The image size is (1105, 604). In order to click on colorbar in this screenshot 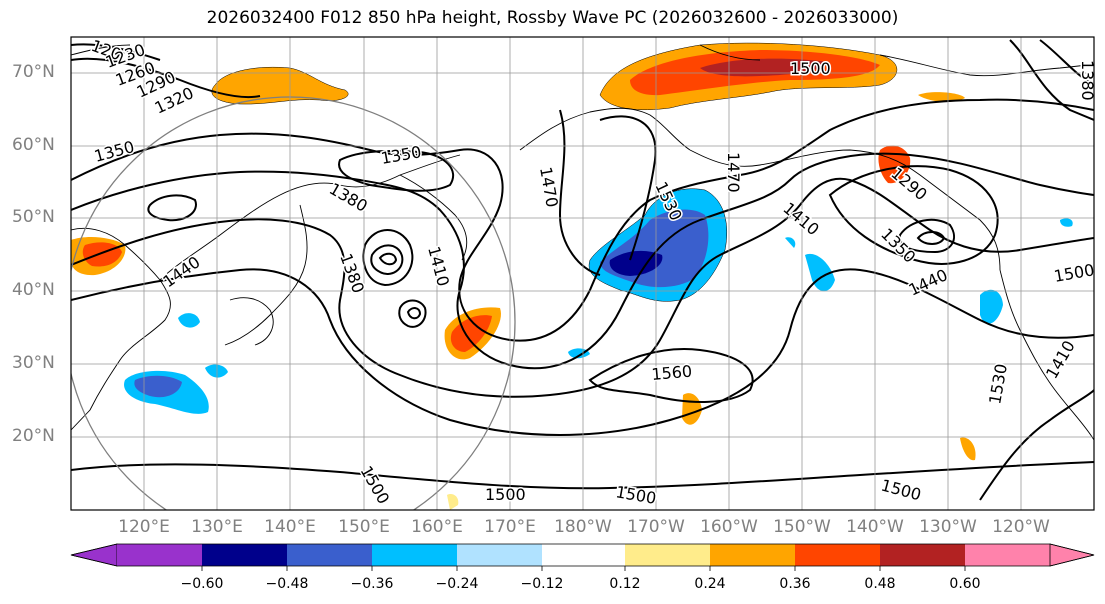, I will do `click(582, 557)`.